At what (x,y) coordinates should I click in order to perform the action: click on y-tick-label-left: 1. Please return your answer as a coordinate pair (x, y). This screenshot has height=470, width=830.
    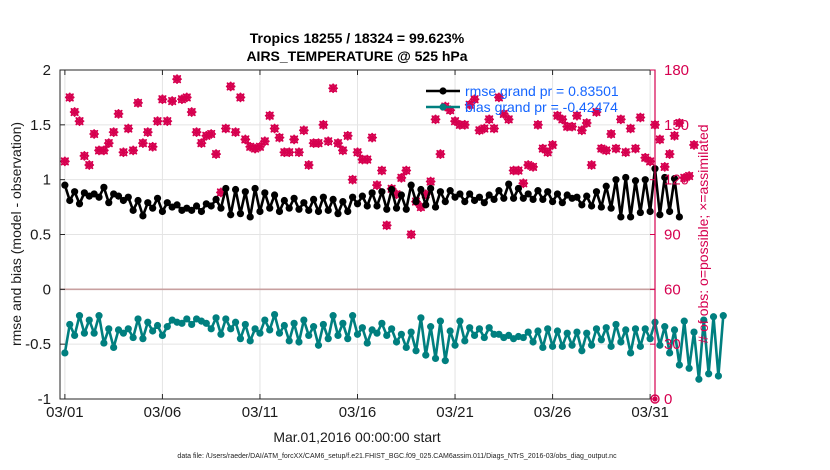
    Looking at the image, I should click on (47, 180).